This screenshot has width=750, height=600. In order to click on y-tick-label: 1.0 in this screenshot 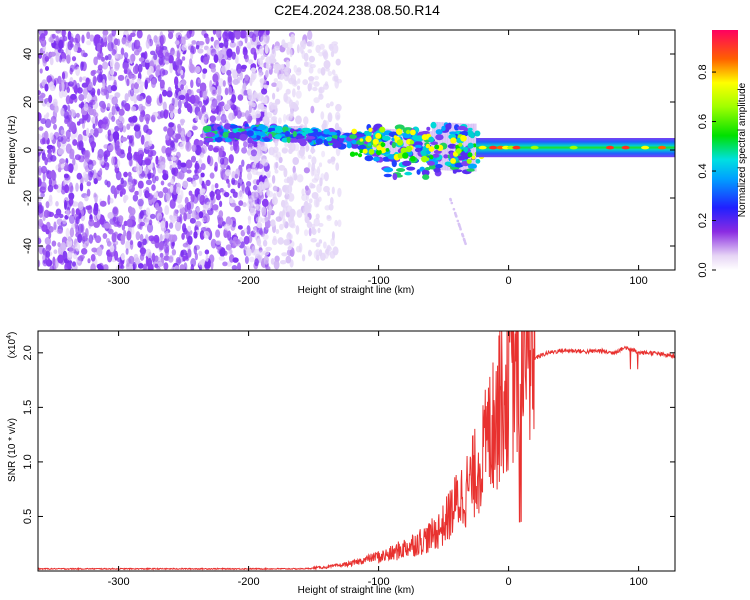, I will do `click(28, 461)`.